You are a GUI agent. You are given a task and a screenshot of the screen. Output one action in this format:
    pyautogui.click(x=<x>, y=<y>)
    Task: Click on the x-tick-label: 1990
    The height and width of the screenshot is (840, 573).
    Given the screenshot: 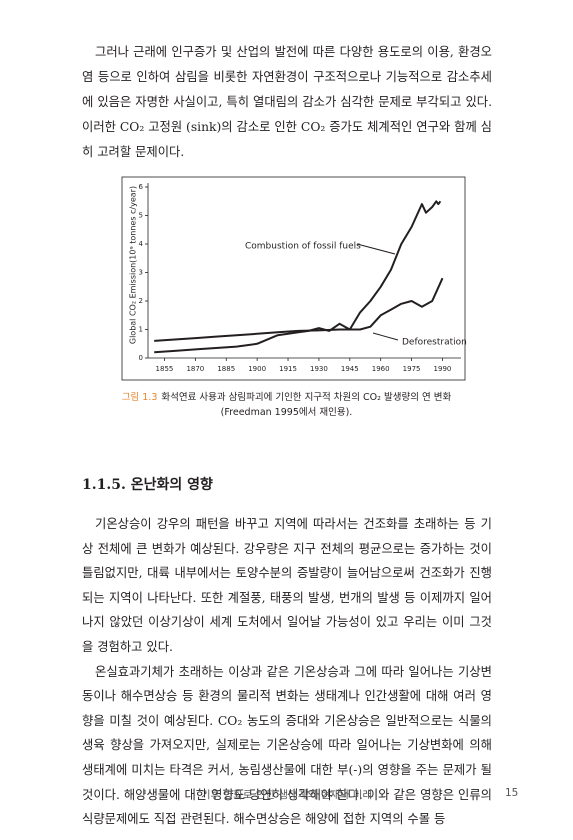 What is the action you would take?
    pyautogui.click(x=443, y=369)
    